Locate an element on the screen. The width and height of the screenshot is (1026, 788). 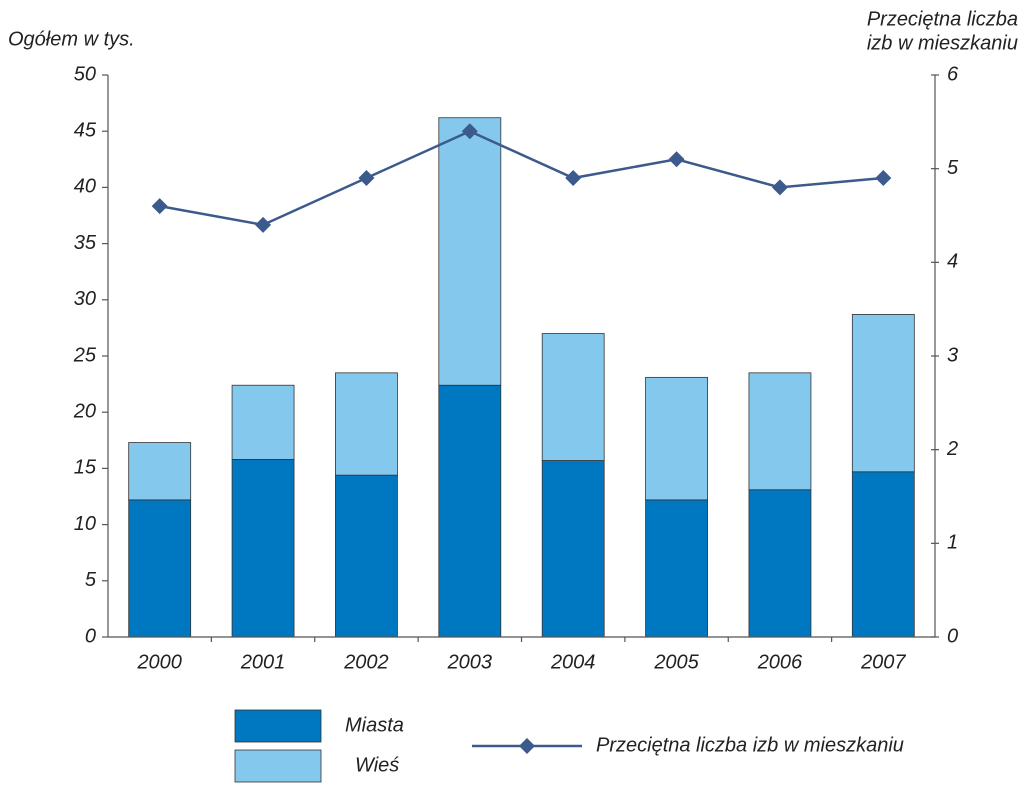
y-tick-label: 20 is located at coordinates (84, 411).